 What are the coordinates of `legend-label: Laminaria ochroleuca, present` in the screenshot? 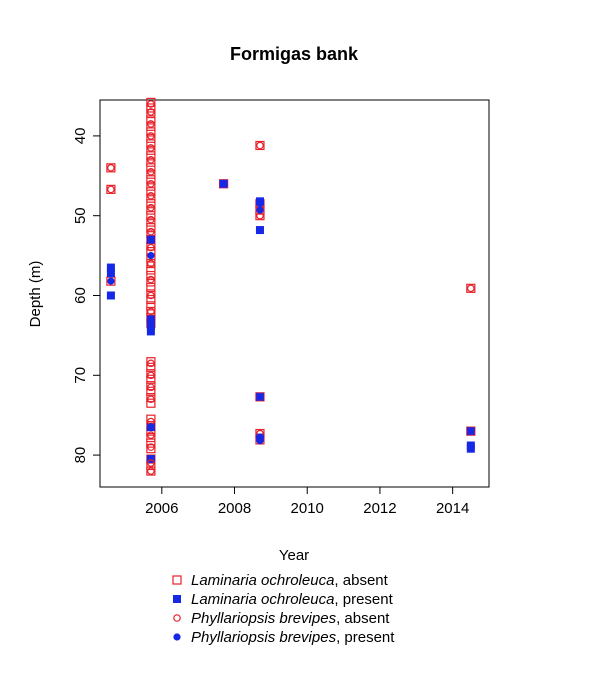 It's located at (292, 599).